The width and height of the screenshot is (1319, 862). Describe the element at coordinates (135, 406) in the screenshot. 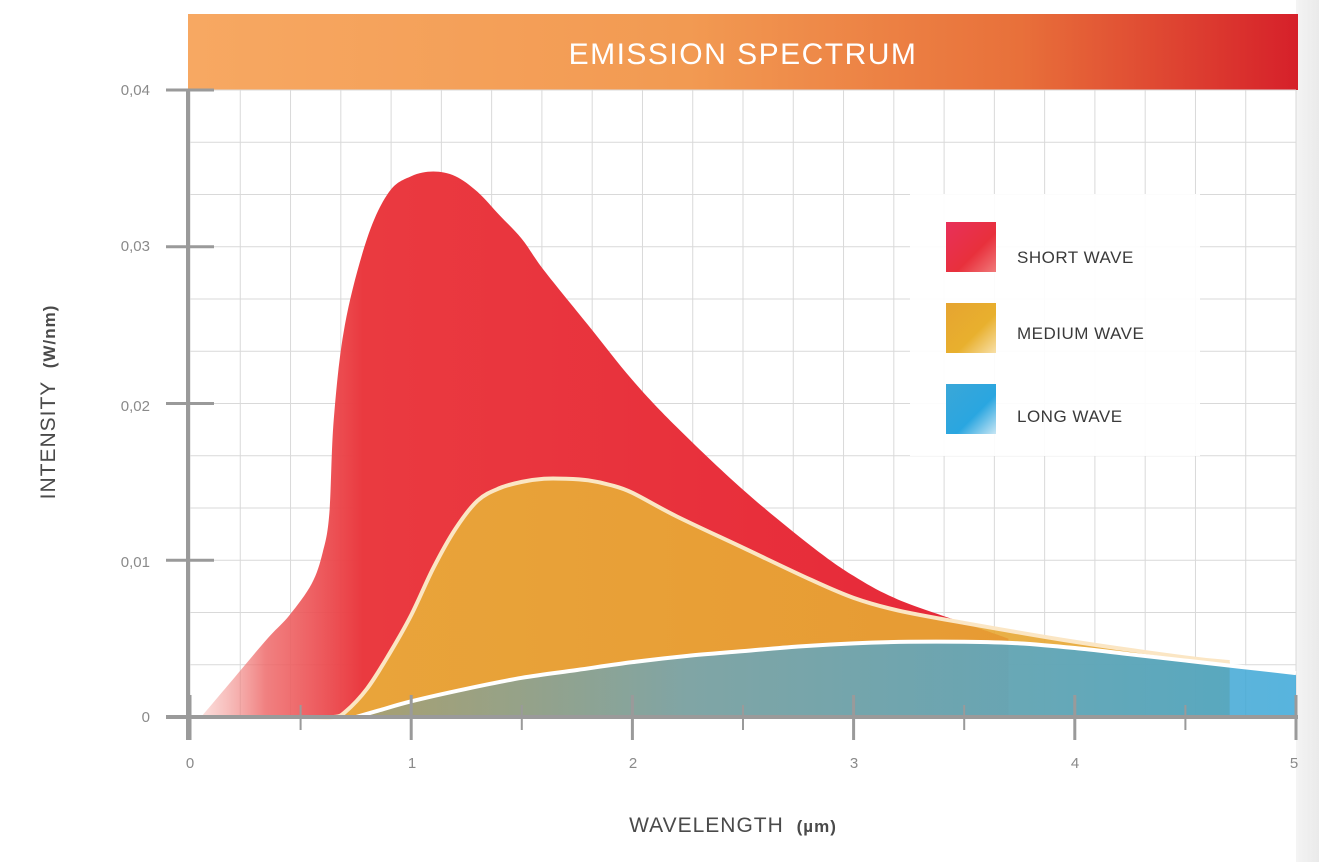

I see `y-tick-label: 0,02` at that location.